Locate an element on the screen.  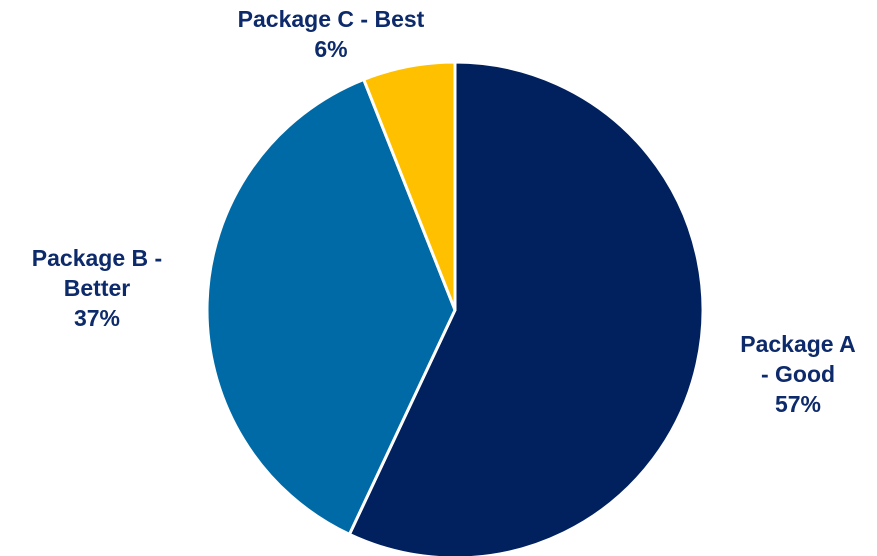
slice-label-package-b-better: Package B - Better 37% is located at coordinates (97, 288).